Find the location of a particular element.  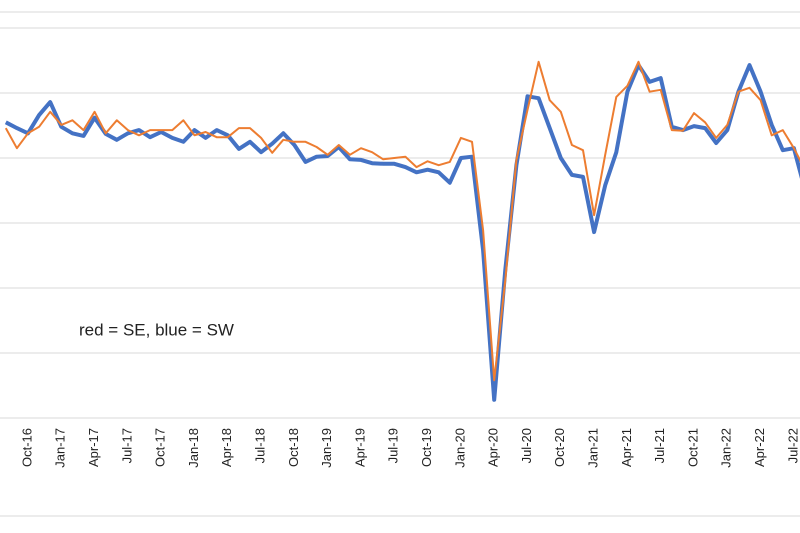

x-tick-label: Apr-21 is located at coordinates (626, 447).